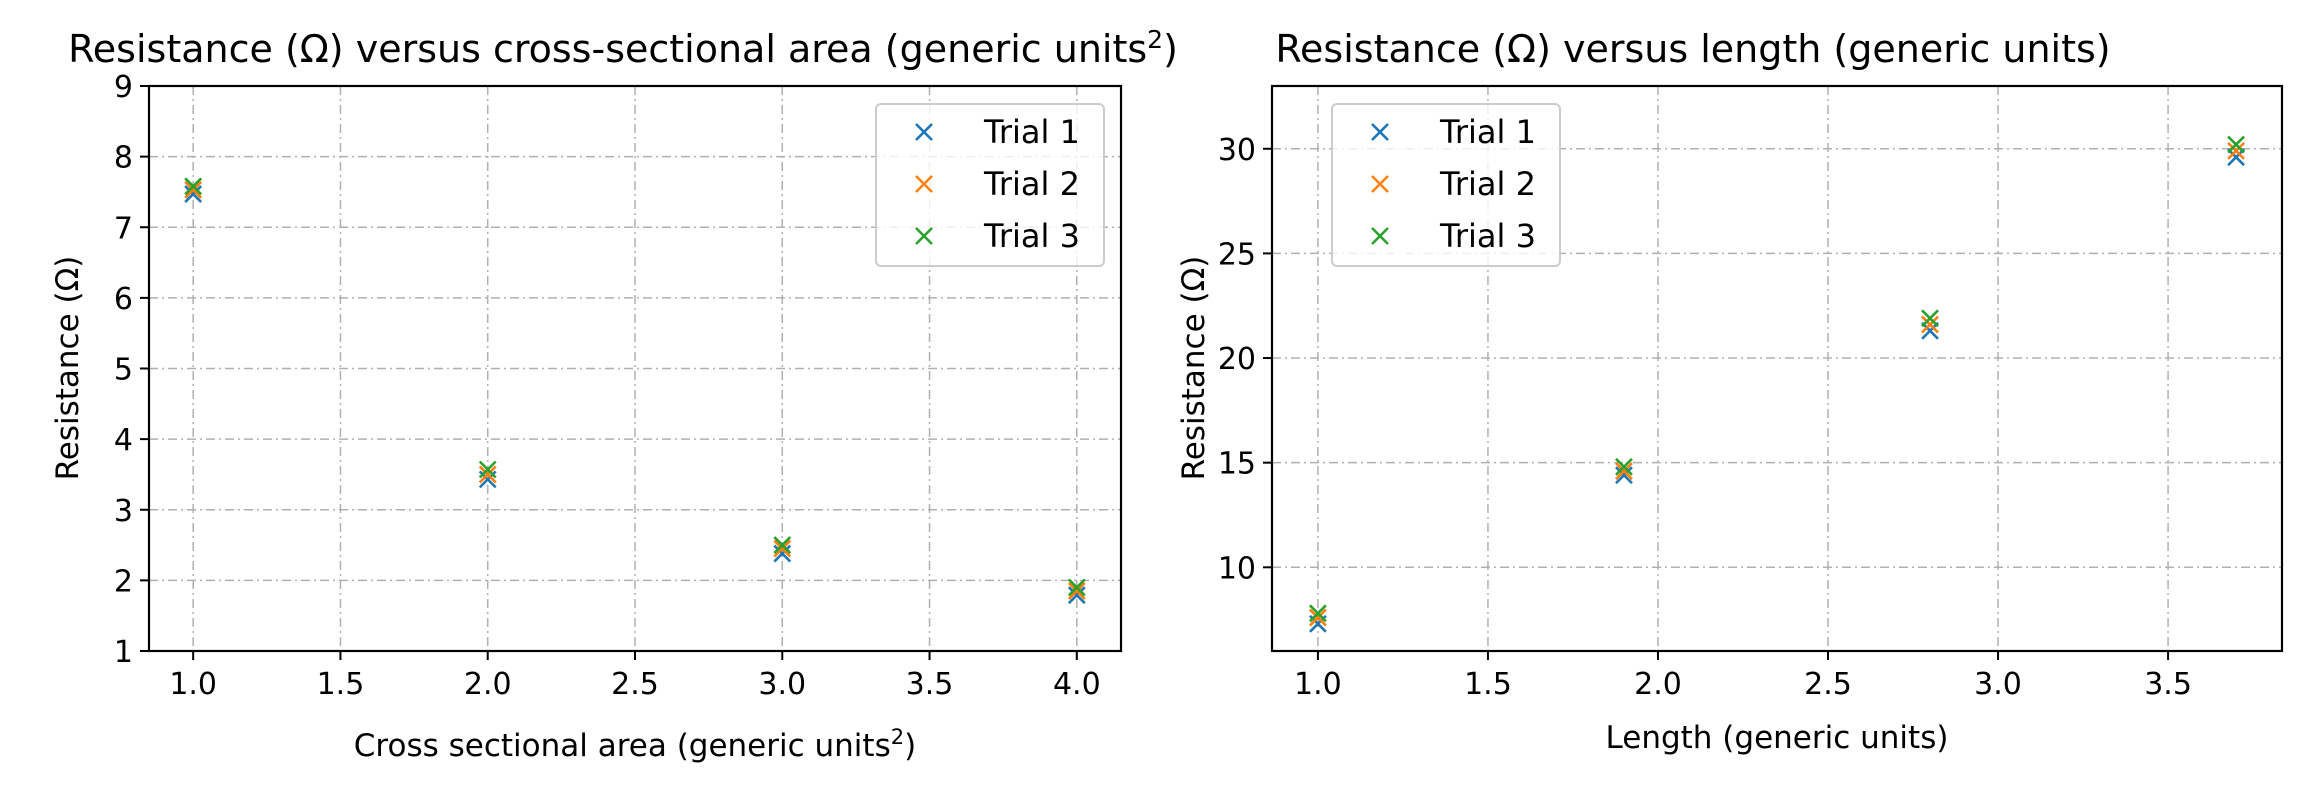 Image resolution: width=2307 pixels, height=792 pixels. What do you see at coordinates (123, 652) in the screenshot?
I see `y-tick-label: 1` at bounding box center [123, 652].